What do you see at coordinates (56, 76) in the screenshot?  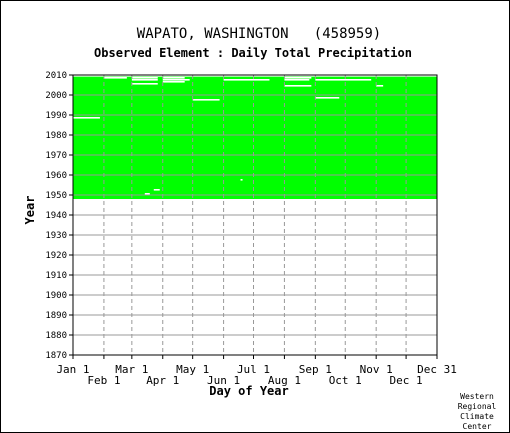 I see `y-tick-label-2010: 2010` at bounding box center [56, 76].